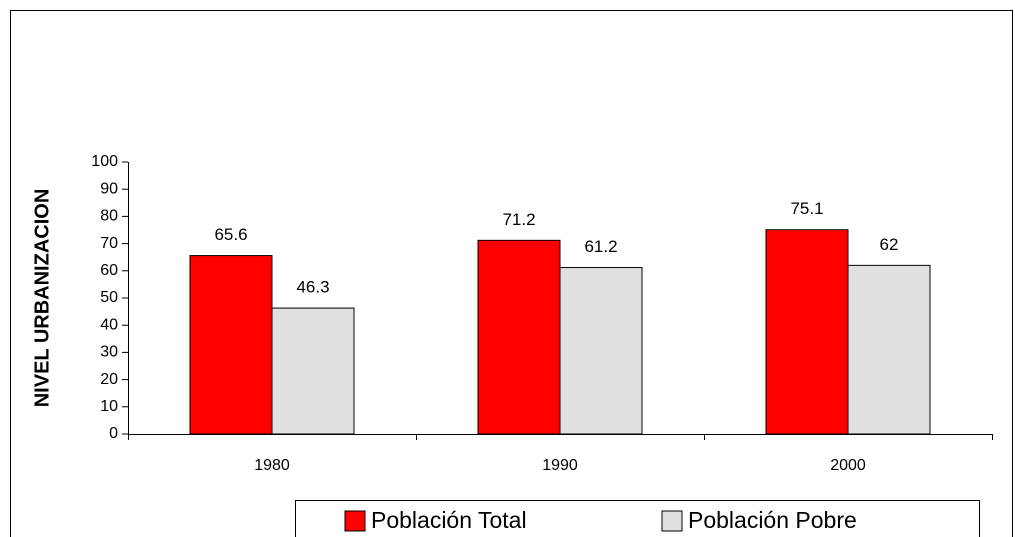 Image resolution: width=1015 pixels, height=537 pixels. What do you see at coordinates (109, 297) in the screenshot?
I see `y-tick-label: 50` at bounding box center [109, 297].